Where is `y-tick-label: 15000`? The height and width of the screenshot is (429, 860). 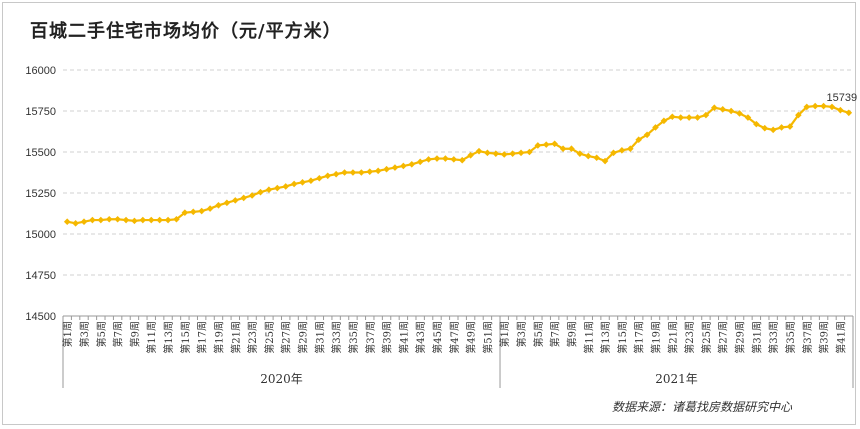
y-tick-label: 15000 is located at coordinates (40, 235).